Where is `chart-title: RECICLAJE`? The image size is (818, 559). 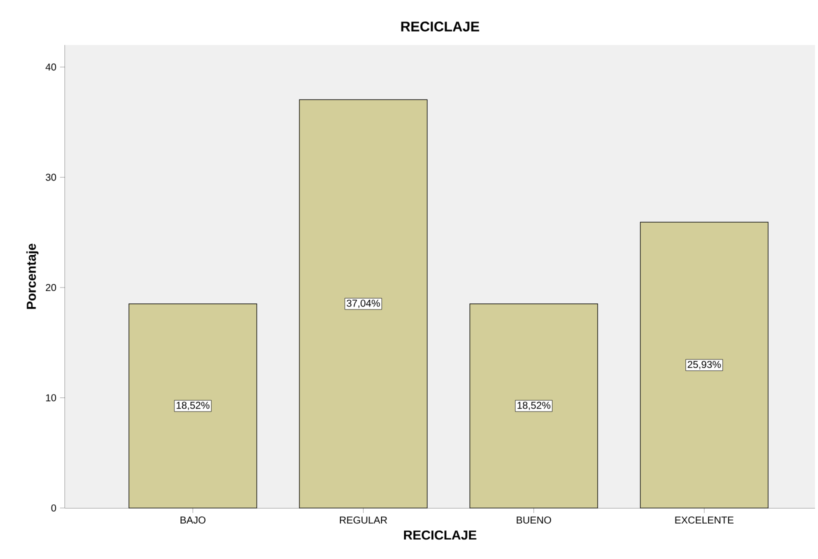
chart-title: RECICLAJE is located at coordinates (440, 27).